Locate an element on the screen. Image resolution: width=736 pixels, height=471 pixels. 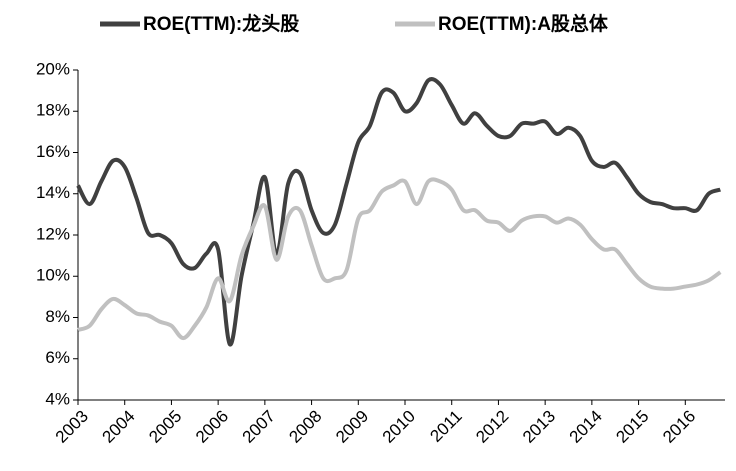
y-tick-label: 14% is located at coordinates (53, 192).